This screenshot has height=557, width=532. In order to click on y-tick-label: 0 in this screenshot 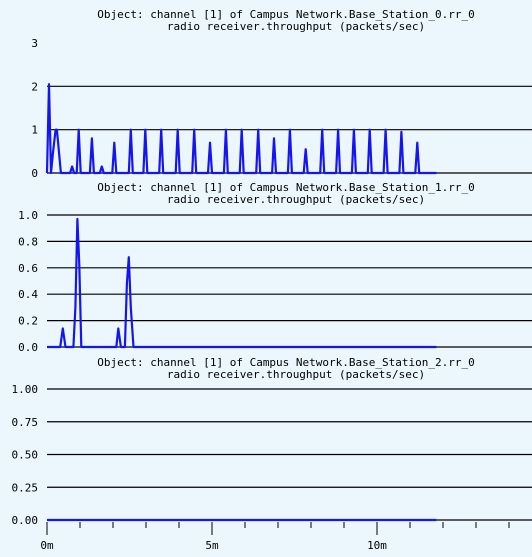, I will do `click(34, 173)`.